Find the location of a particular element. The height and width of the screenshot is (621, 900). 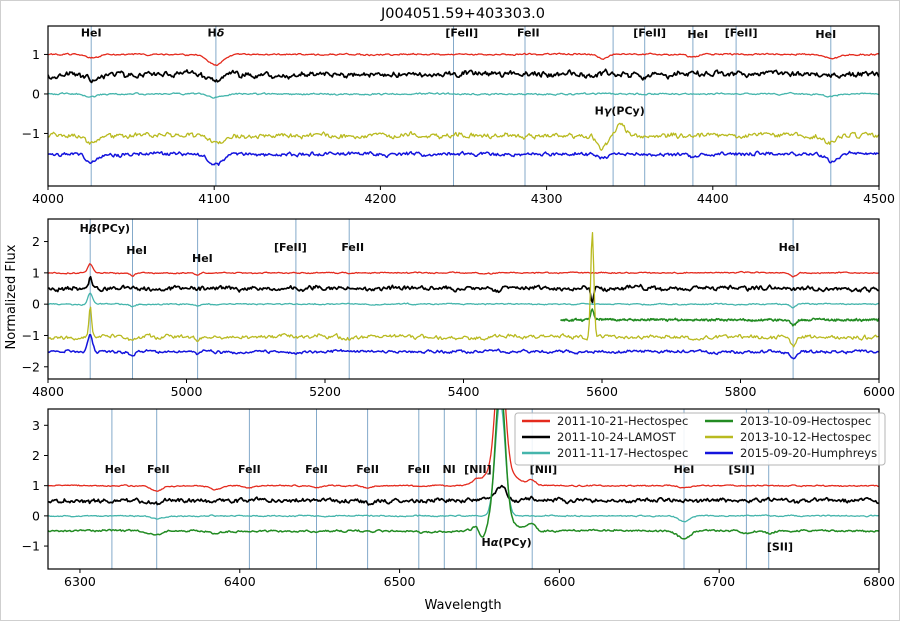

x-tick-label: 5200 is located at coordinates (325, 391).